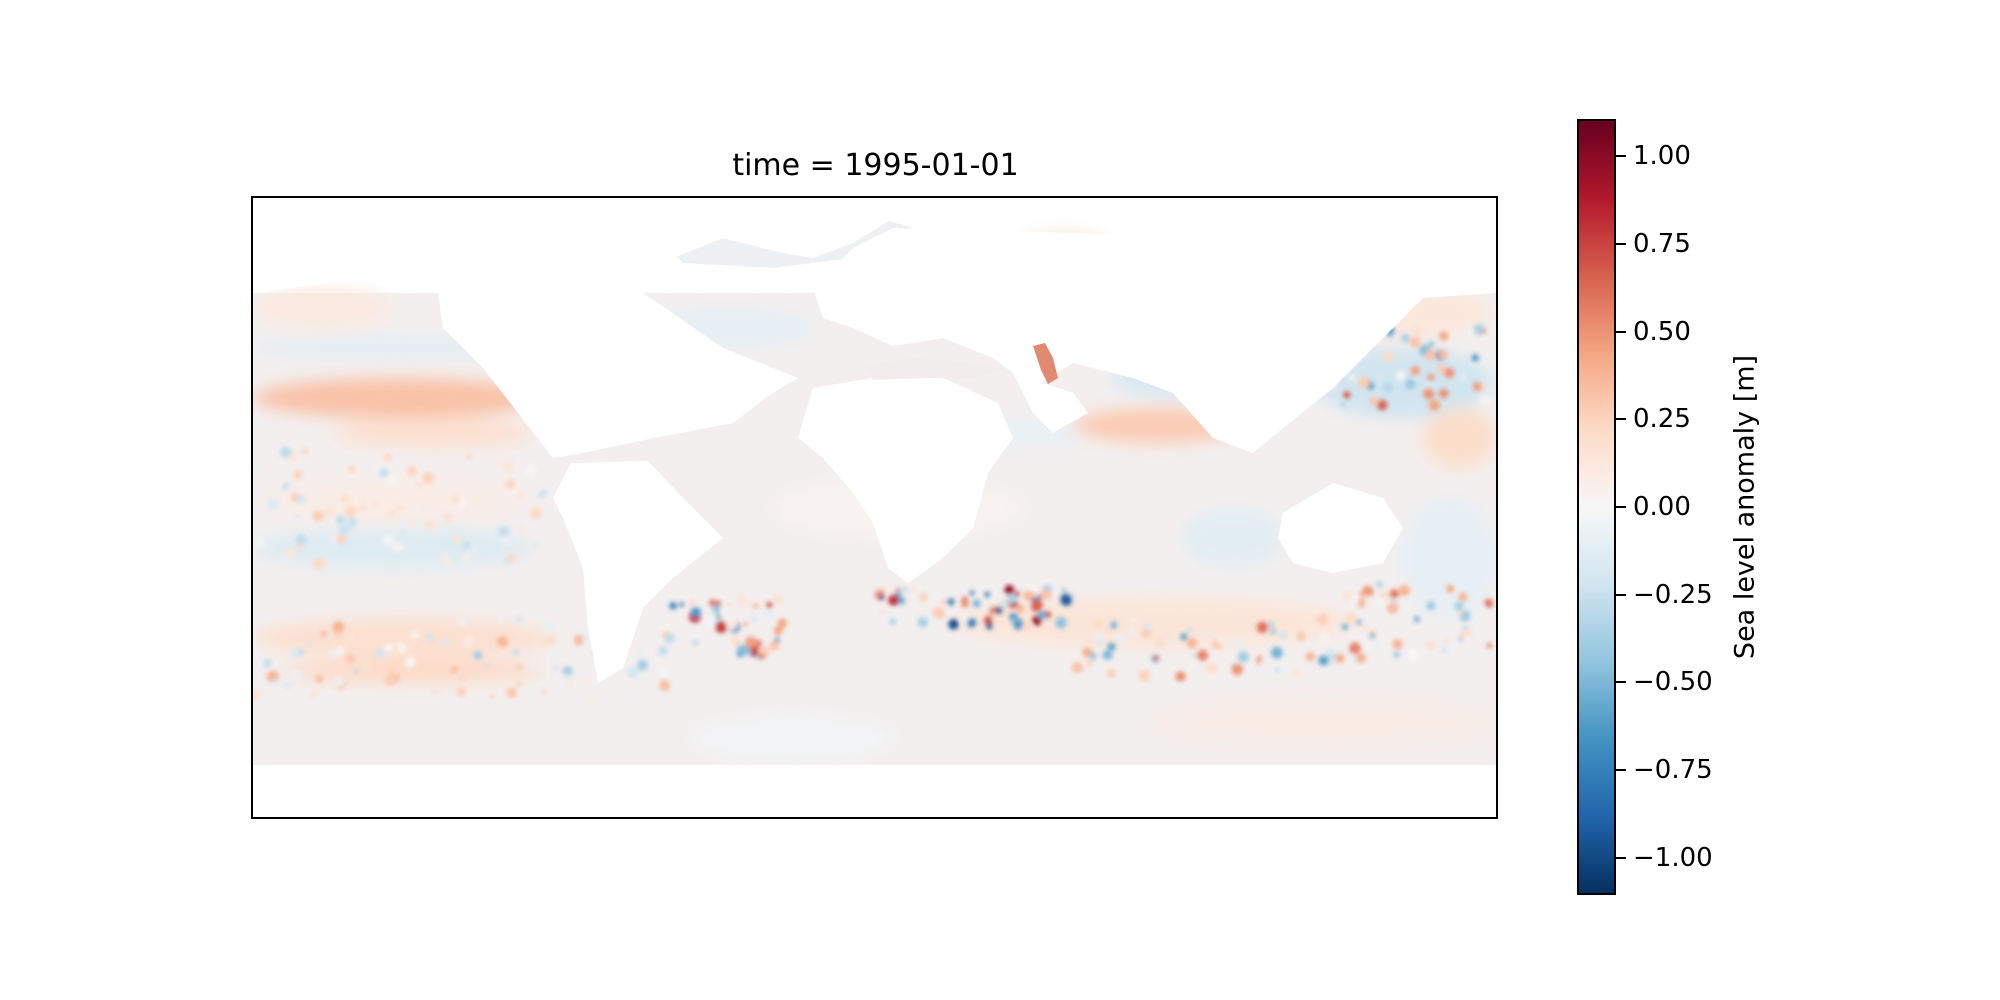  Describe the element at coordinates (1340, 528) in the screenshot. I see `australia` at that location.